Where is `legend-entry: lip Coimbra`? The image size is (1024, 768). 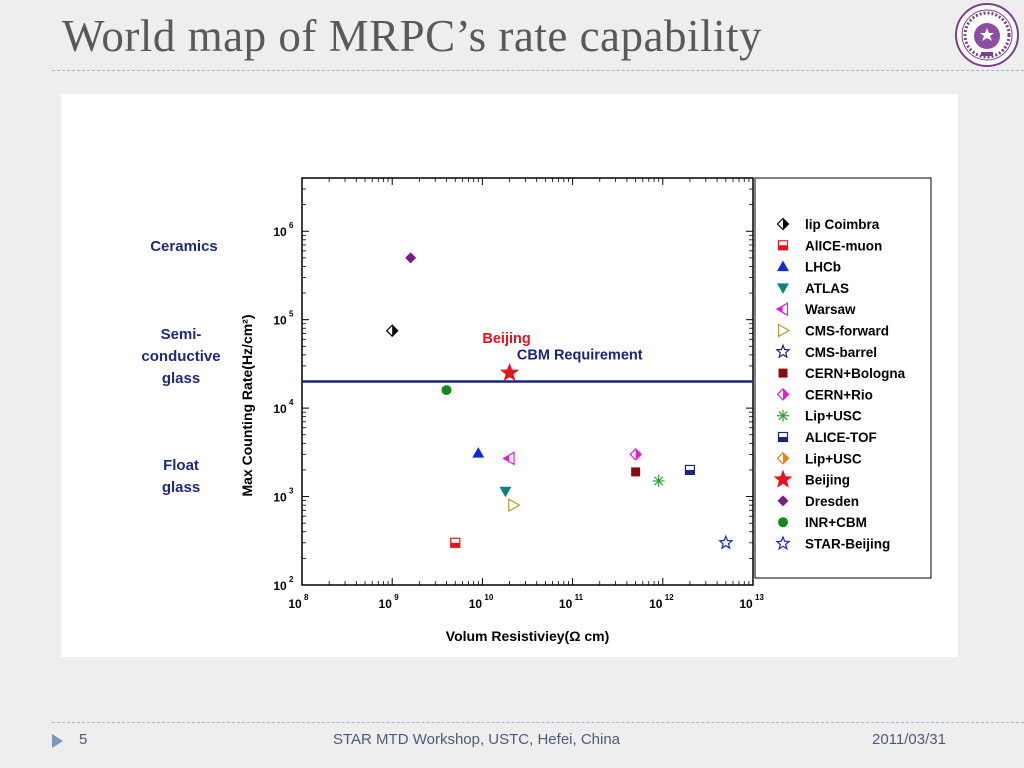
legend-entry: lip Coimbra is located at coordinates (842, 224).